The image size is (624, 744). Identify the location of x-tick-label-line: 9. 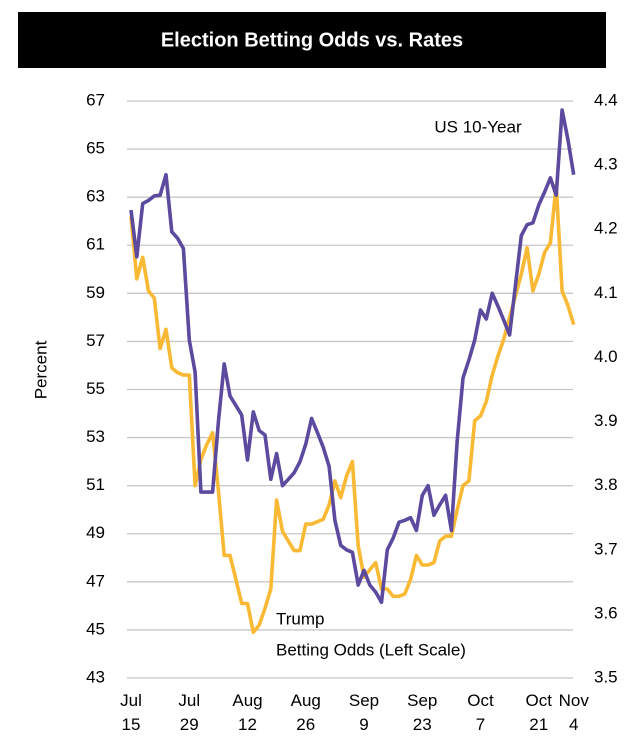
(363, 724).